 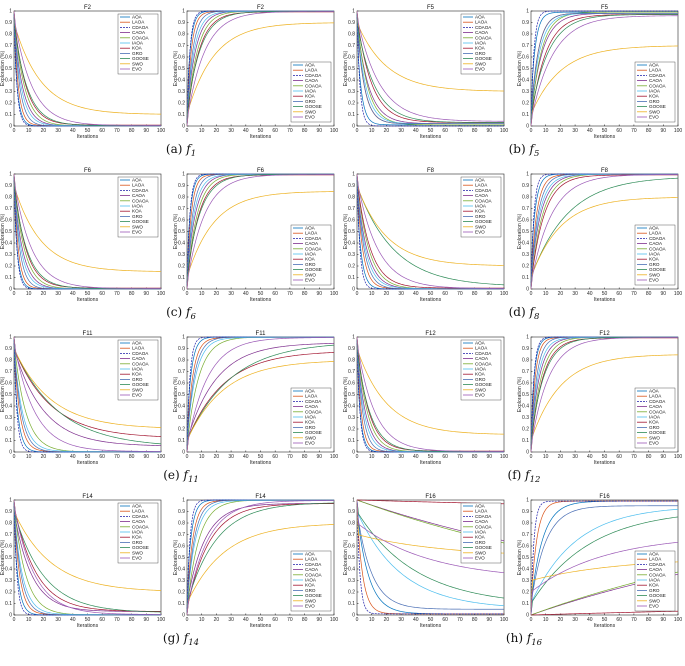 I want to click on series-line-koa, so click(x=87, y=386).